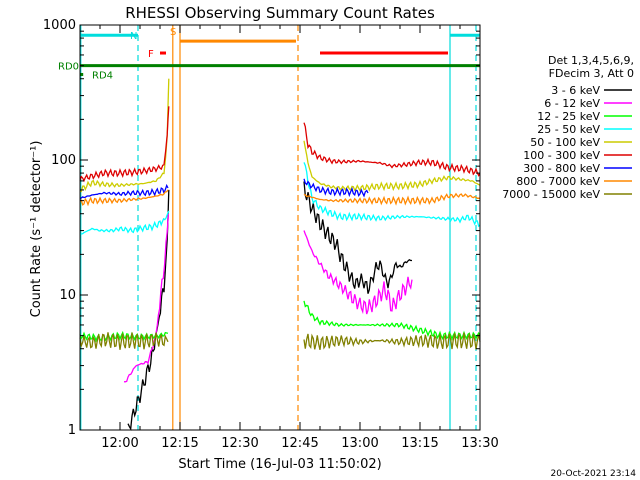 Image resolution: width=640 pixels, height=480 pixels. What do you see at coordinates (239, 443) in the screenshot?
I see `x-tick-label-2: 12:30` at bounding box center [239, 443].